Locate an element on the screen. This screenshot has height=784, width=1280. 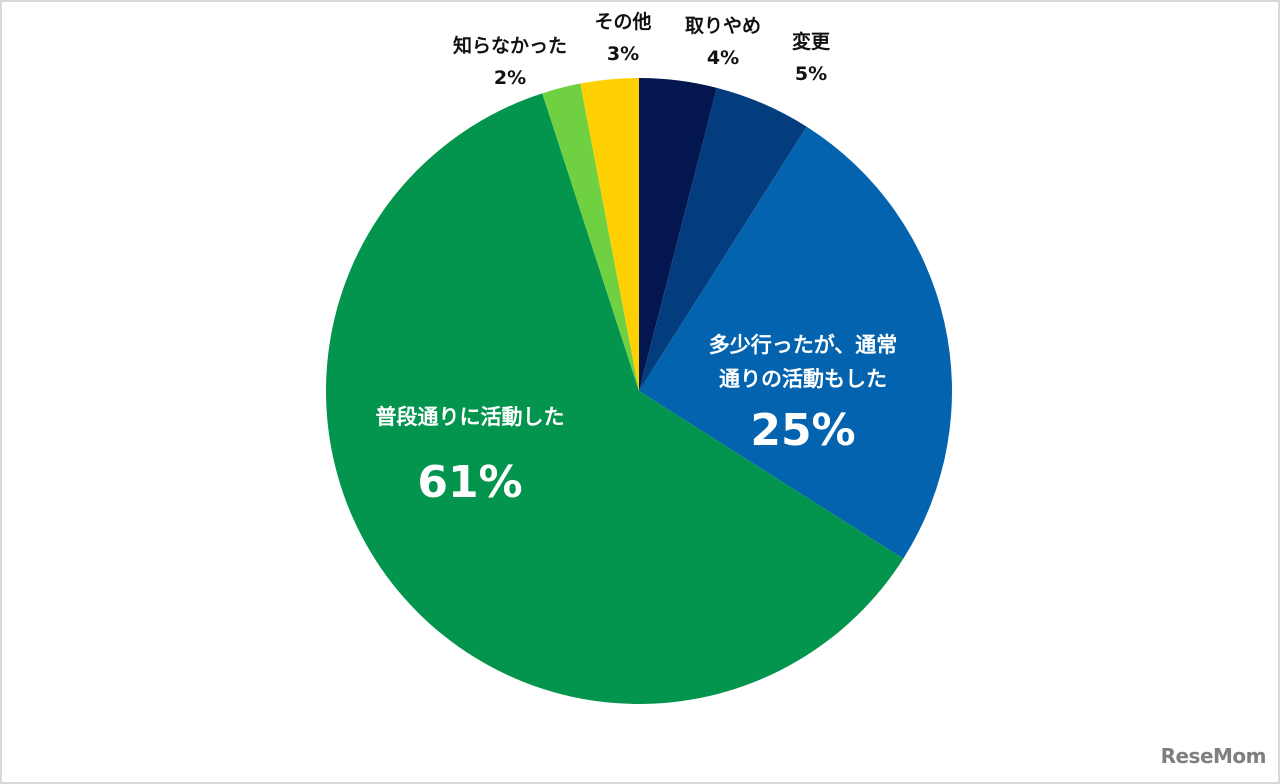
slice-label-pct: 5% is located at coordinates (811, 74).